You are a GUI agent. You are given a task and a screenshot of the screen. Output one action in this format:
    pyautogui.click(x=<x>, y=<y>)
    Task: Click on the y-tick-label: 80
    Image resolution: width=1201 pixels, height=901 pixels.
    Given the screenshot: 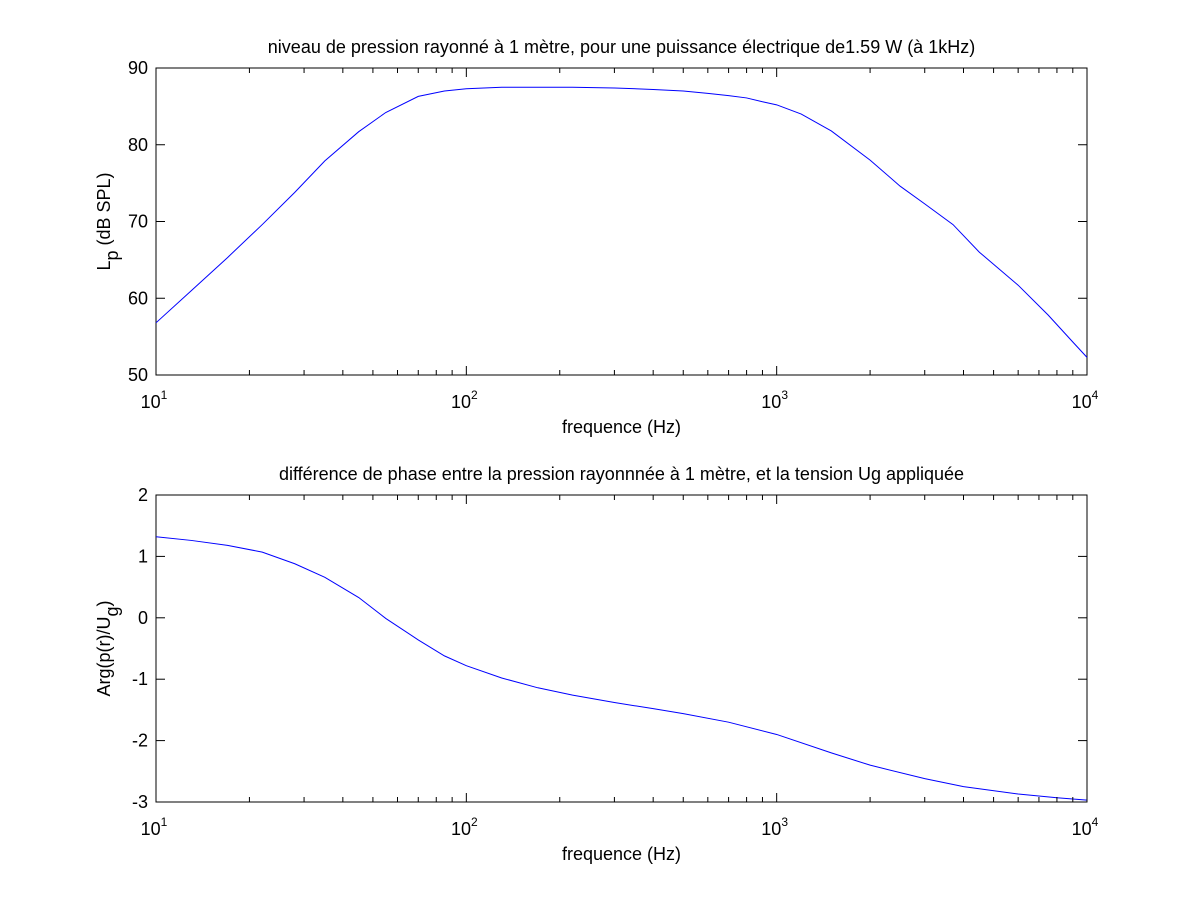 What is the action you would take?
    pyautogui.click(x=138, y=145)
    